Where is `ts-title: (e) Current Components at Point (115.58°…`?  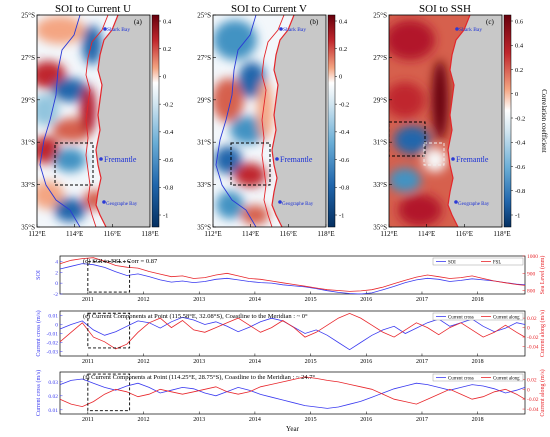
ts-title: (e) Current Components at Point (115.58°… is located at coordinates (195, 316).